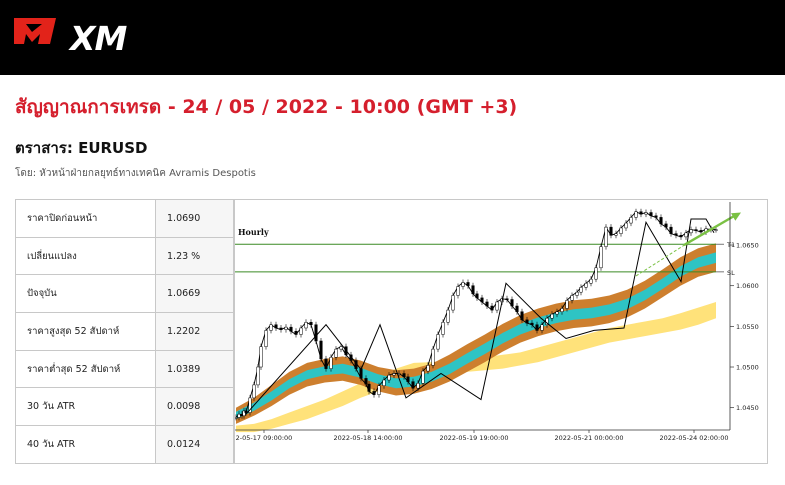  Describe the element at coordinates (688, 244) in the screenshot. I see `forecast-arrow` at that location.